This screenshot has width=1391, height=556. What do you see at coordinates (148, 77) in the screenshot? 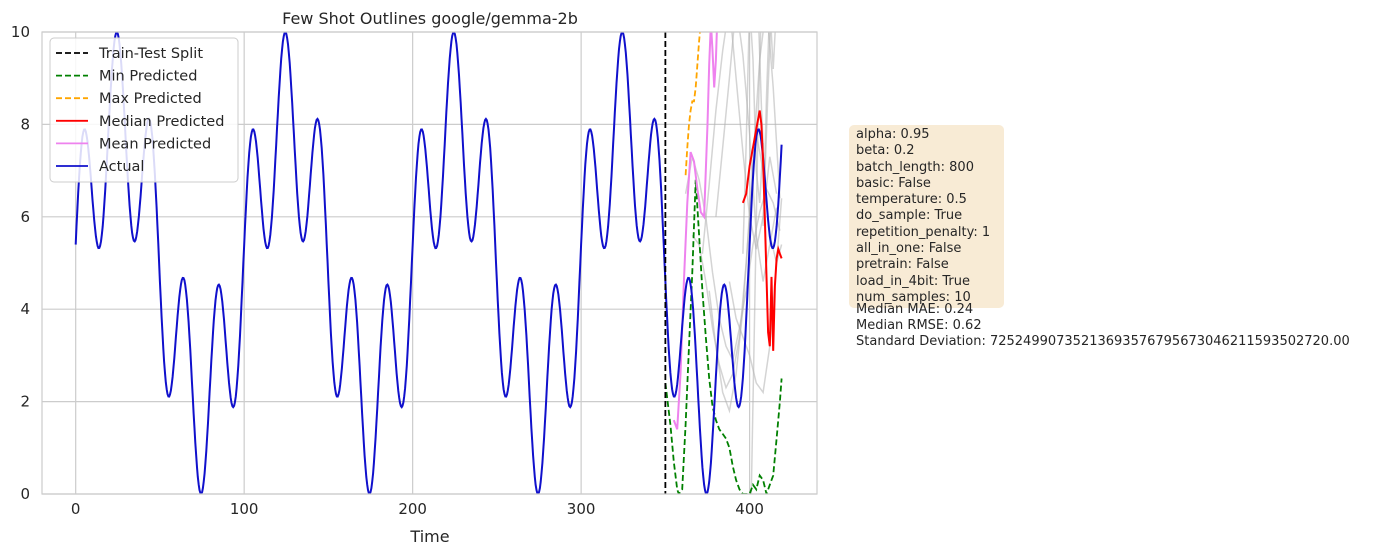
I see `legend-label: Min Predicted` at bounding box center [148, 77].